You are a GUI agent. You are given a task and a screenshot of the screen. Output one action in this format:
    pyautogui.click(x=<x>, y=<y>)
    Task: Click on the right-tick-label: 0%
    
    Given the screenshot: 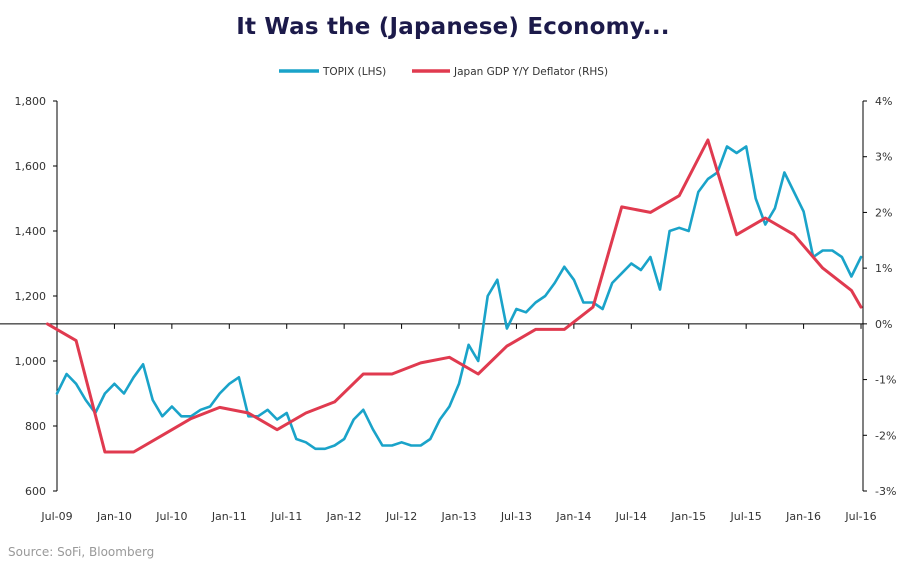 What is the action you would take?
    pyautogui.click(x=883, y=324)
    